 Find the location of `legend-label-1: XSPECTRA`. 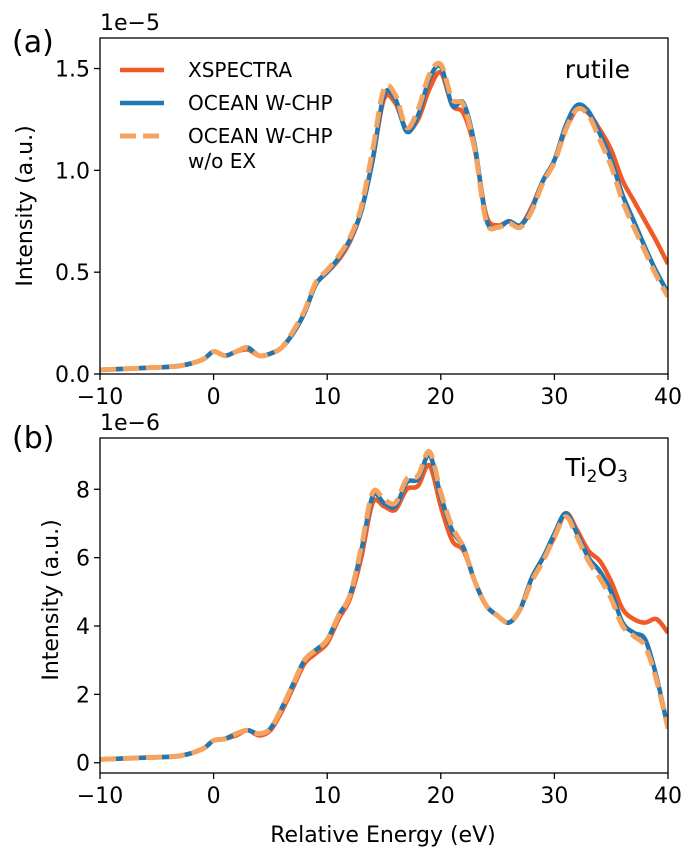

legend-label-1: XSPECTRA is located at coordinates (240, 70).